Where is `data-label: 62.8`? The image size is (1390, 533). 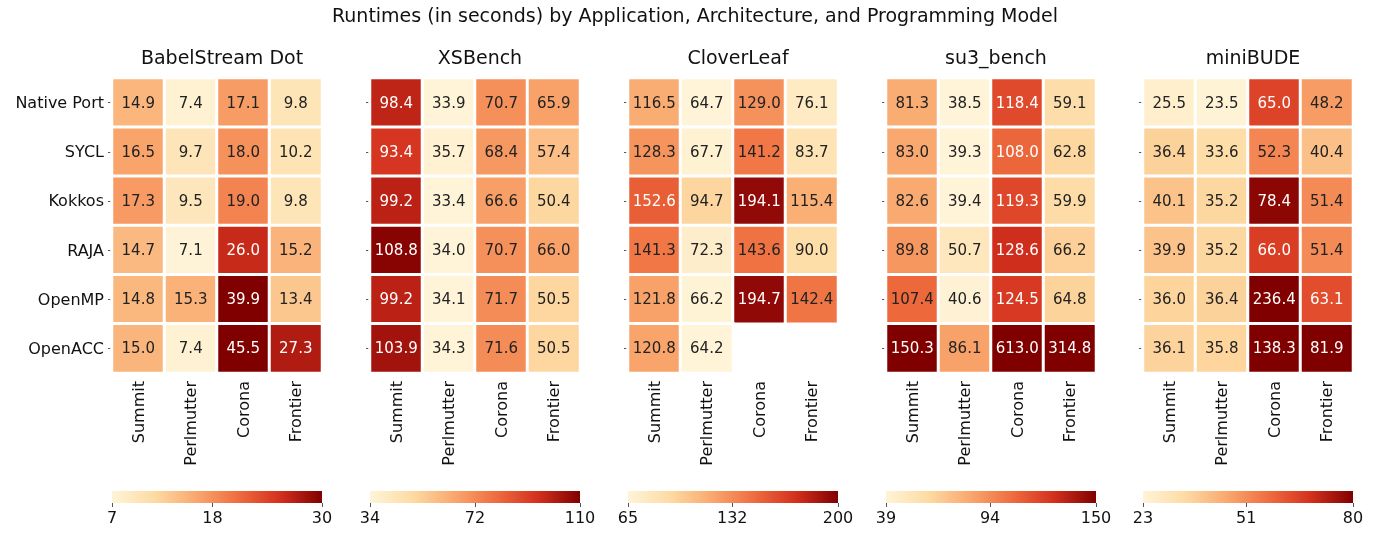 data-label: 62.8 is located at coordinates (1069, 151).